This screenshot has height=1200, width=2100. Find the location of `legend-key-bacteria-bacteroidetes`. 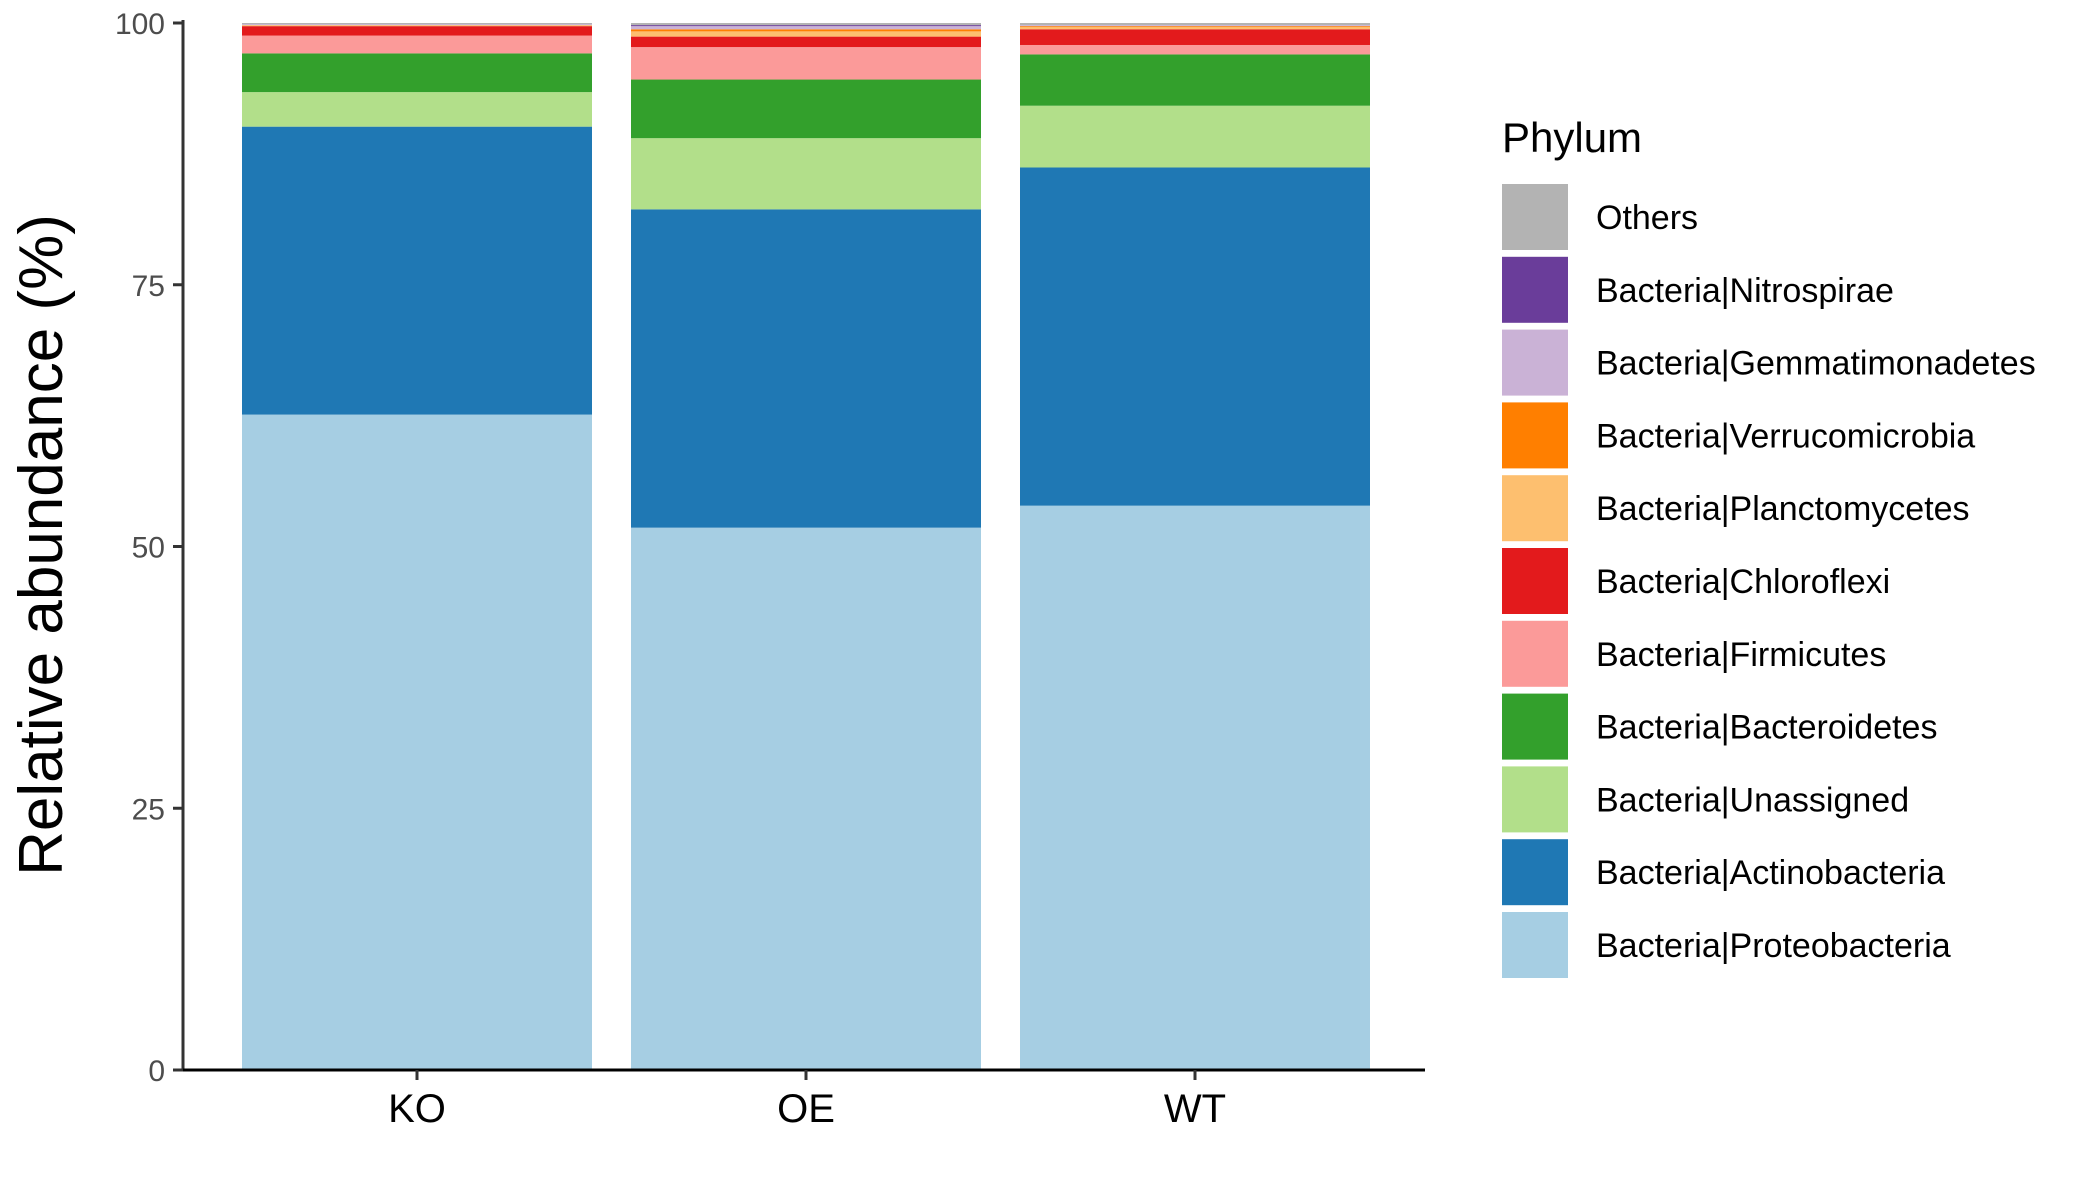

legend-key-bacteria-bacteroidetes is located at coordinates (1535, 726).